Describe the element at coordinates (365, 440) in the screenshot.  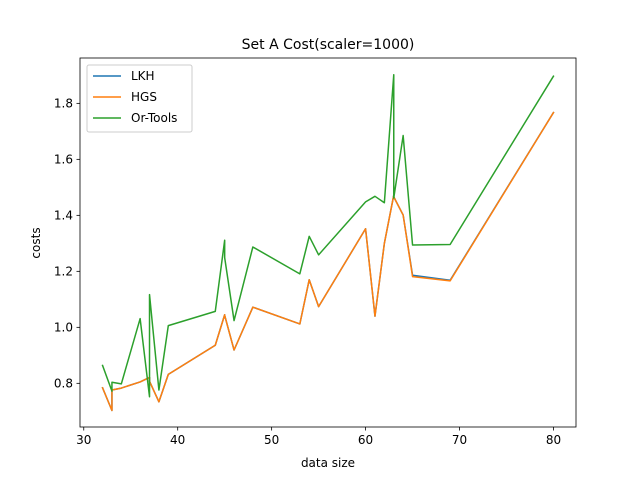
I see `x-tick-label: 60` at that location.